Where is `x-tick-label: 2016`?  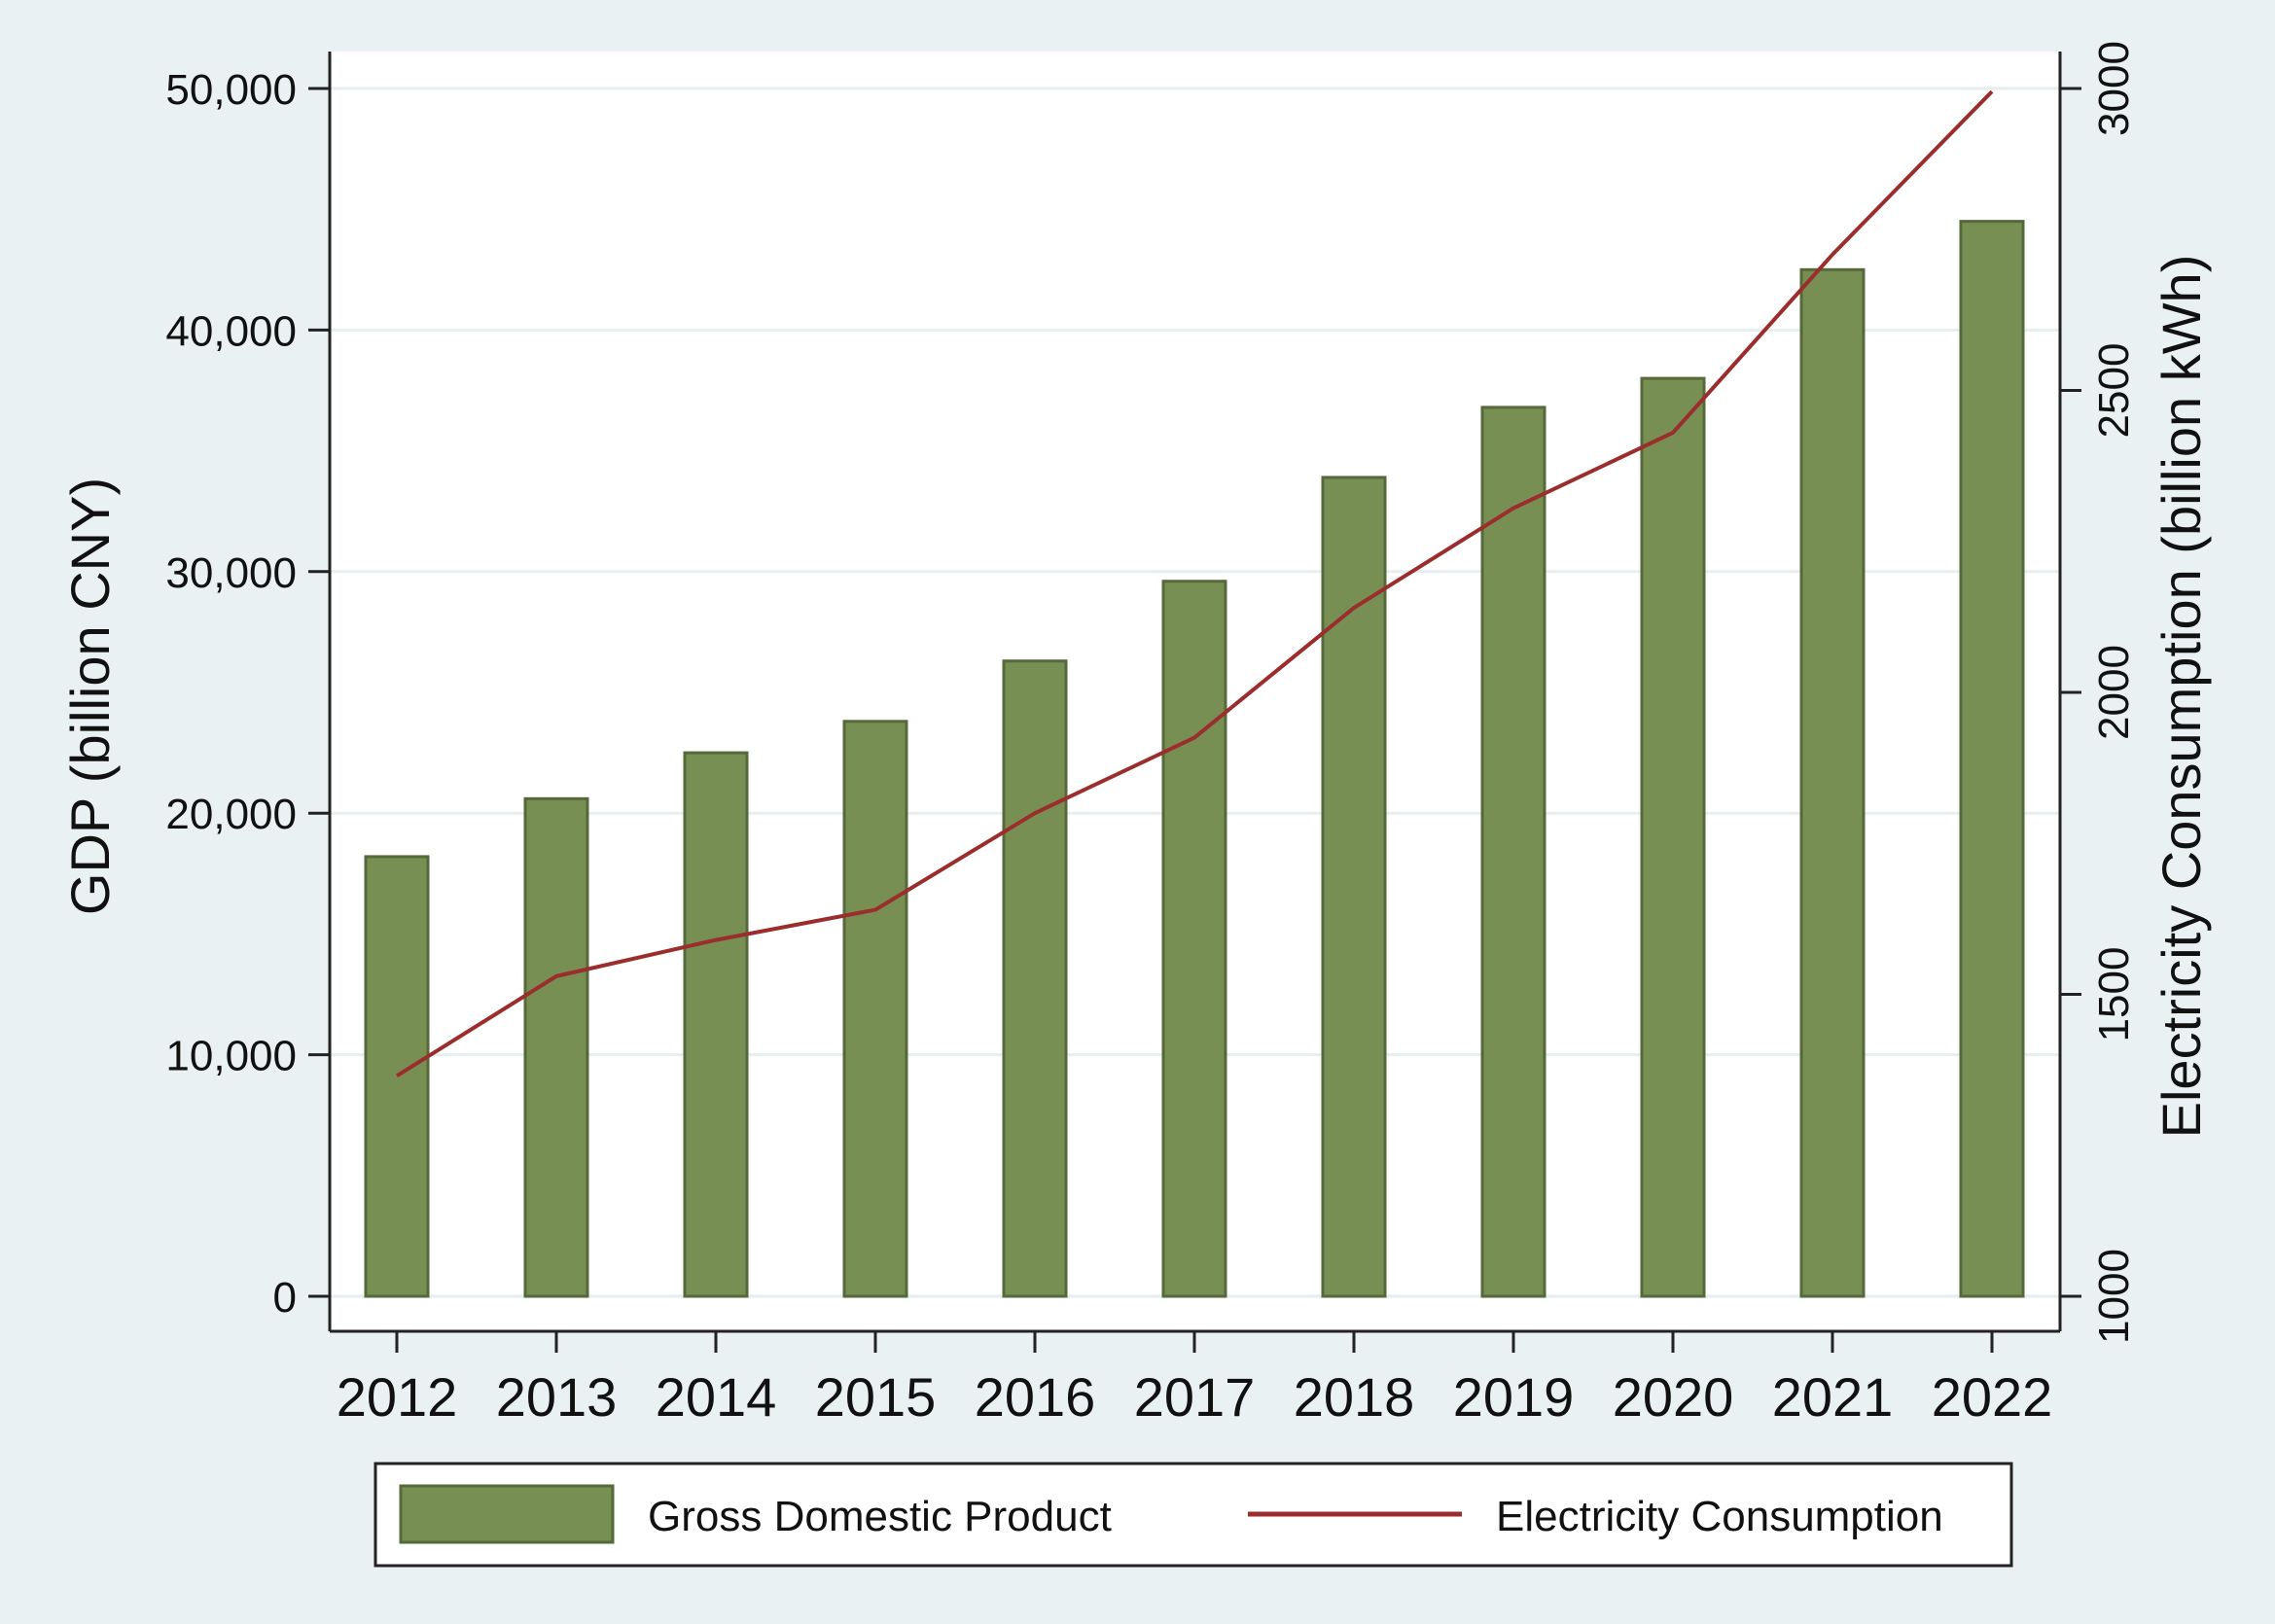
x-tick-label: 2016 is located at coordinates (1035, 1397).